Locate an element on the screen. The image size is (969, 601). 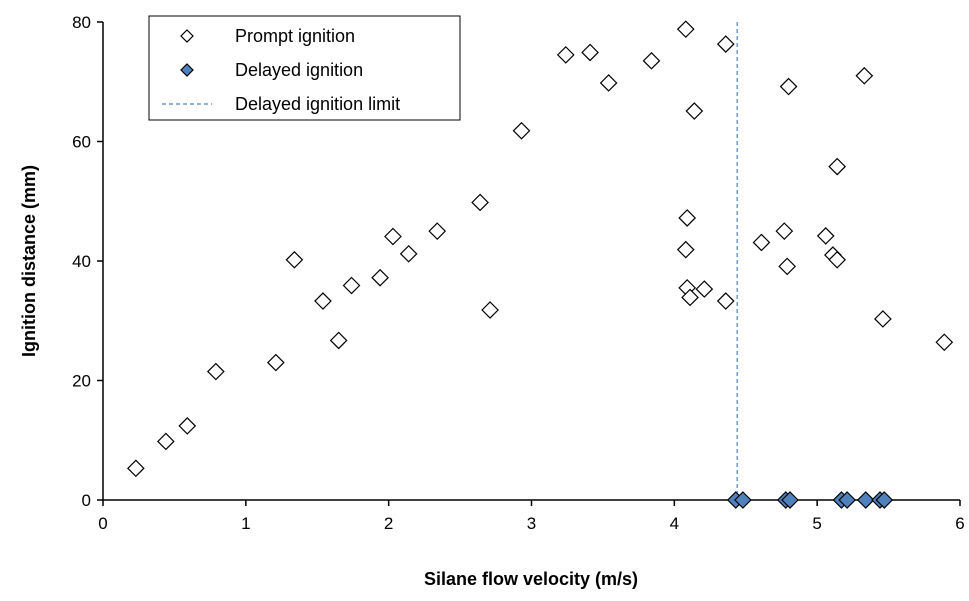
y-tick-label: 80 is located at coordinates (81, 22).